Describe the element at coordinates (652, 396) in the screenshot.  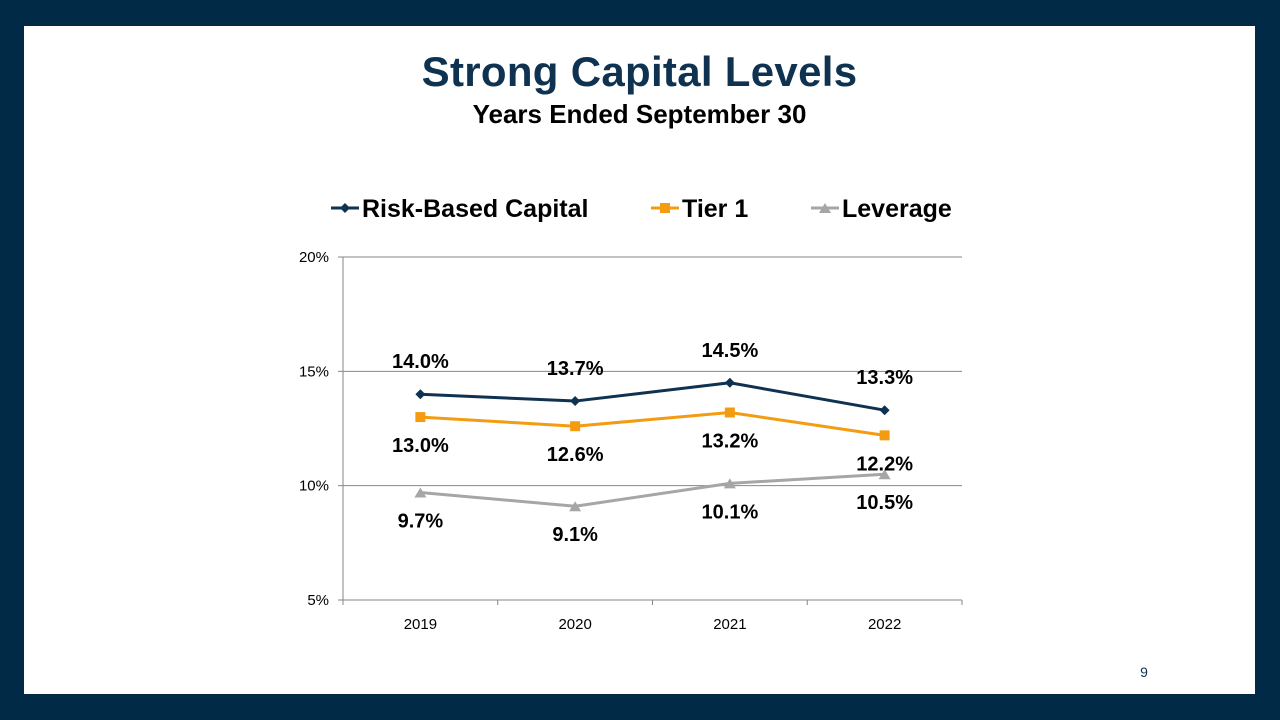
I see `series-line-risk-based-capital` at that location.